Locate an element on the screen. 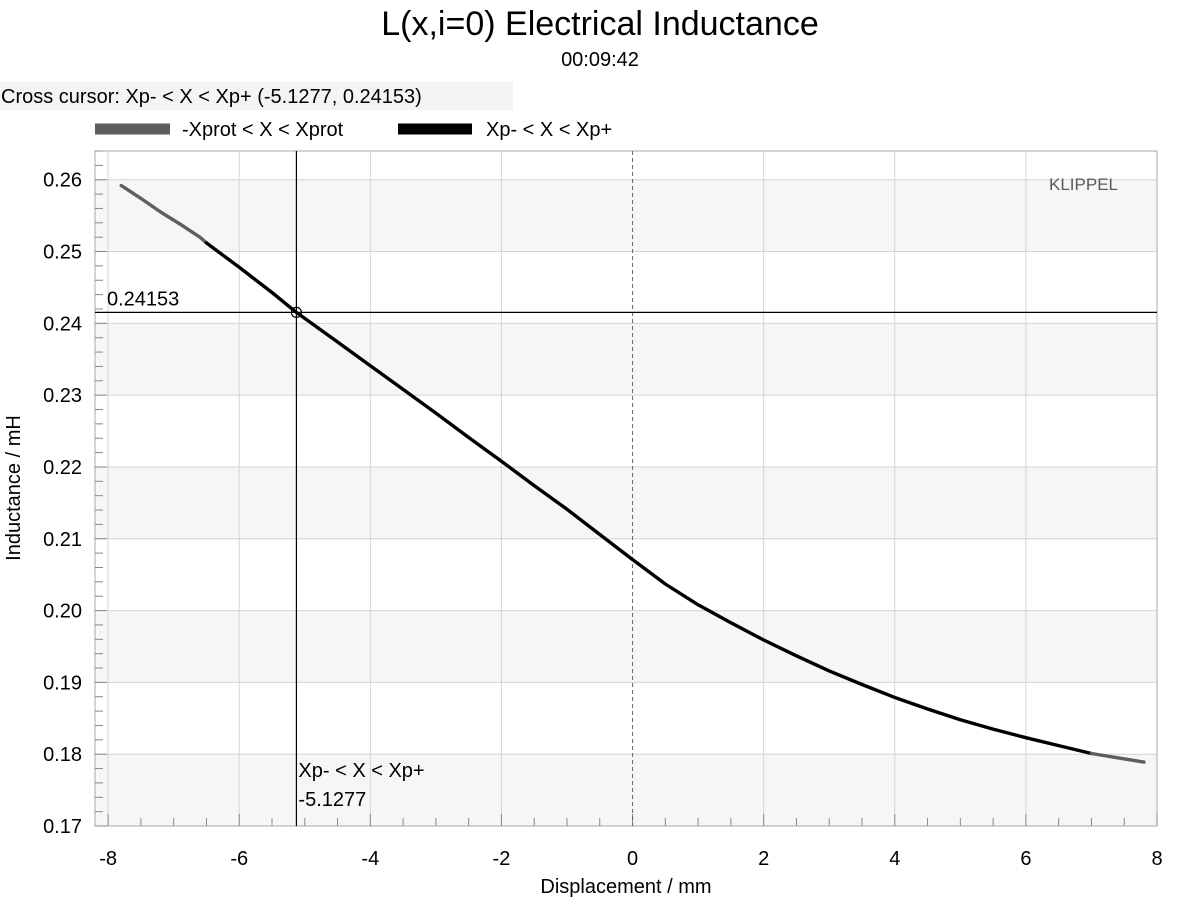 The image size is (1200, 900). x-tick-label: -4 is located at coordinates (370, 859).